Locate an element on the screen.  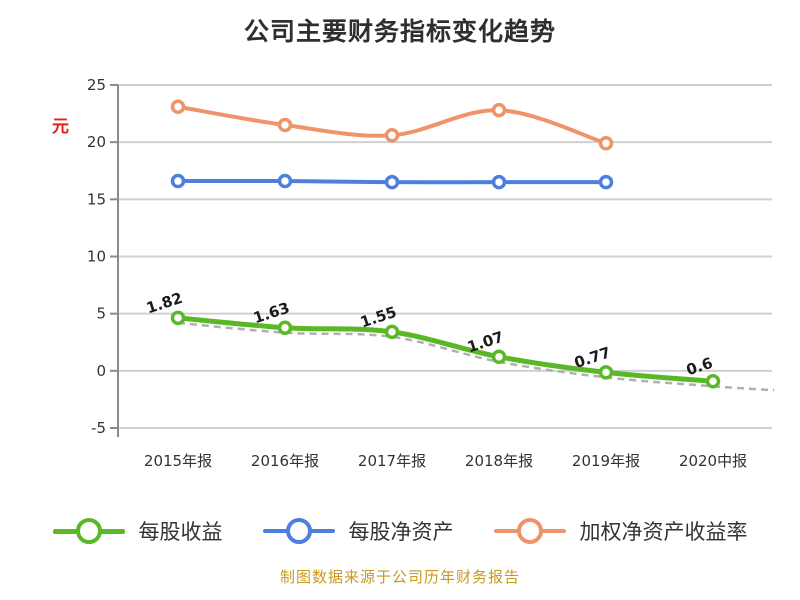
svg-text: 2018年报 is located at coordinates (499, 461).